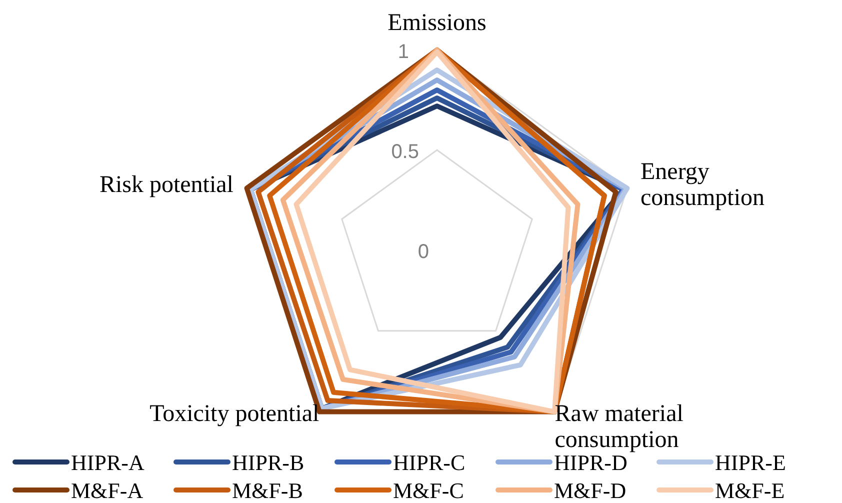 The width and height of the screenshot is (842, 503). Describe the element at coordinates (590, 490) in the screenshot. I see `legend-label: M&F-D` at that location.